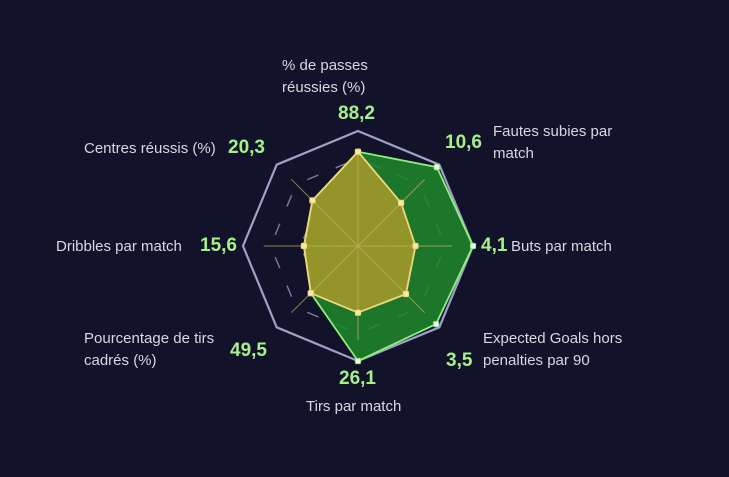 The width and height of the screenshot is (729, 477). Describe the element at coordinates (356, 113) in the screenshot. I see `axis-value-passes: 88,2` at that location.